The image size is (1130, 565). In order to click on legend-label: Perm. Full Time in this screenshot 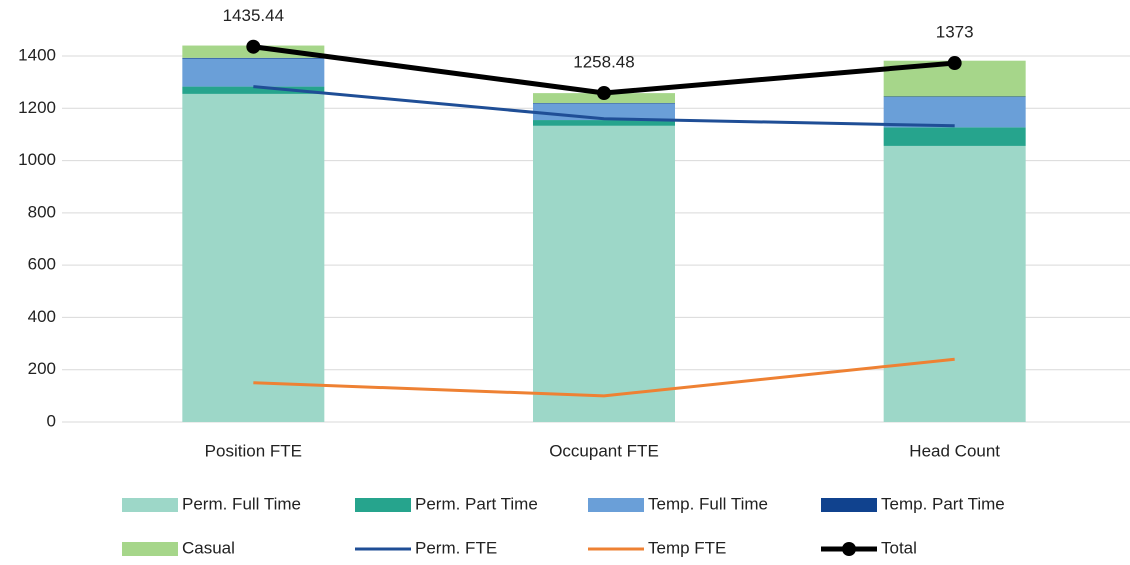, I will do `click(241, 503)`.